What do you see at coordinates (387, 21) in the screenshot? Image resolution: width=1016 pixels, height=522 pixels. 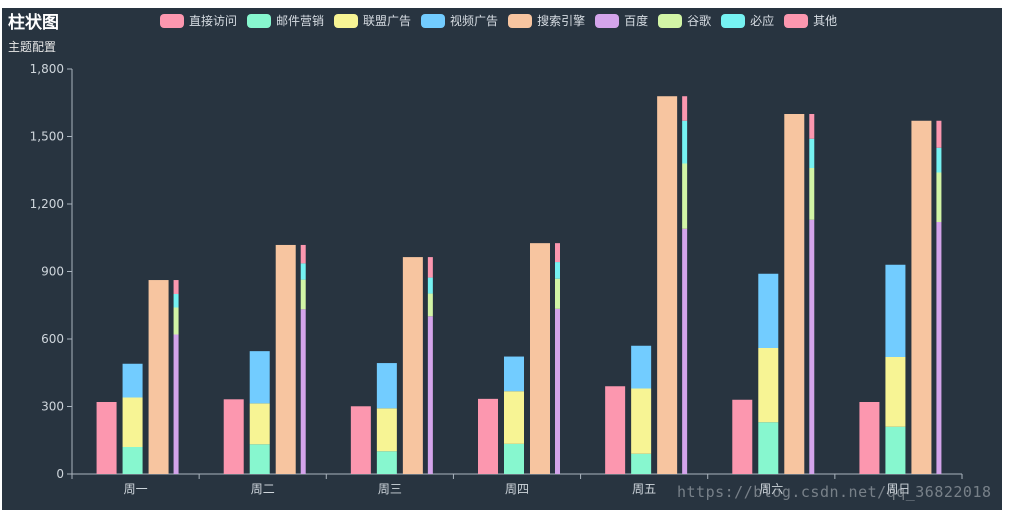 I see `legend-label: 联盟广告` at bounding box center [387, 21].